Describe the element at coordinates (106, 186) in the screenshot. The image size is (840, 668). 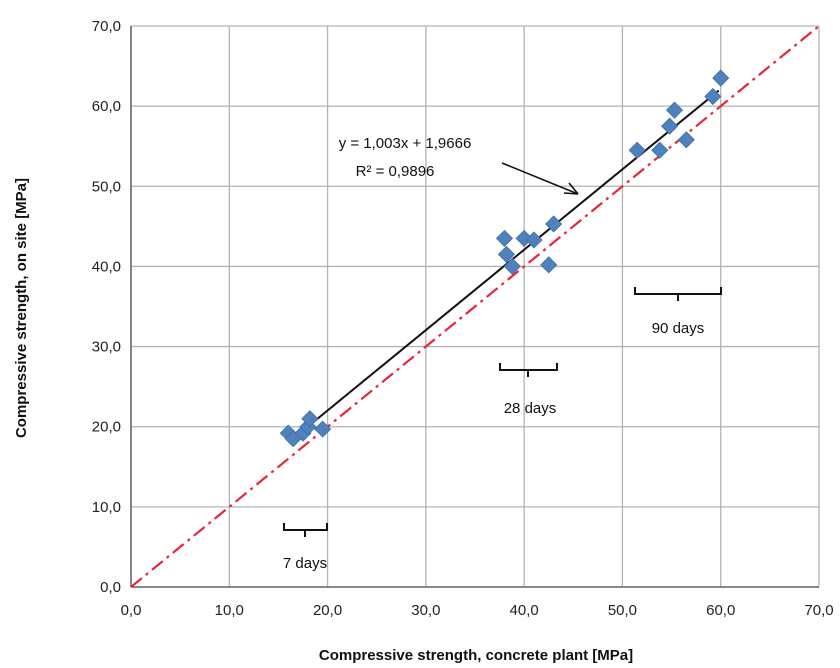
I see `y-tick-label: 50,0` at that location.